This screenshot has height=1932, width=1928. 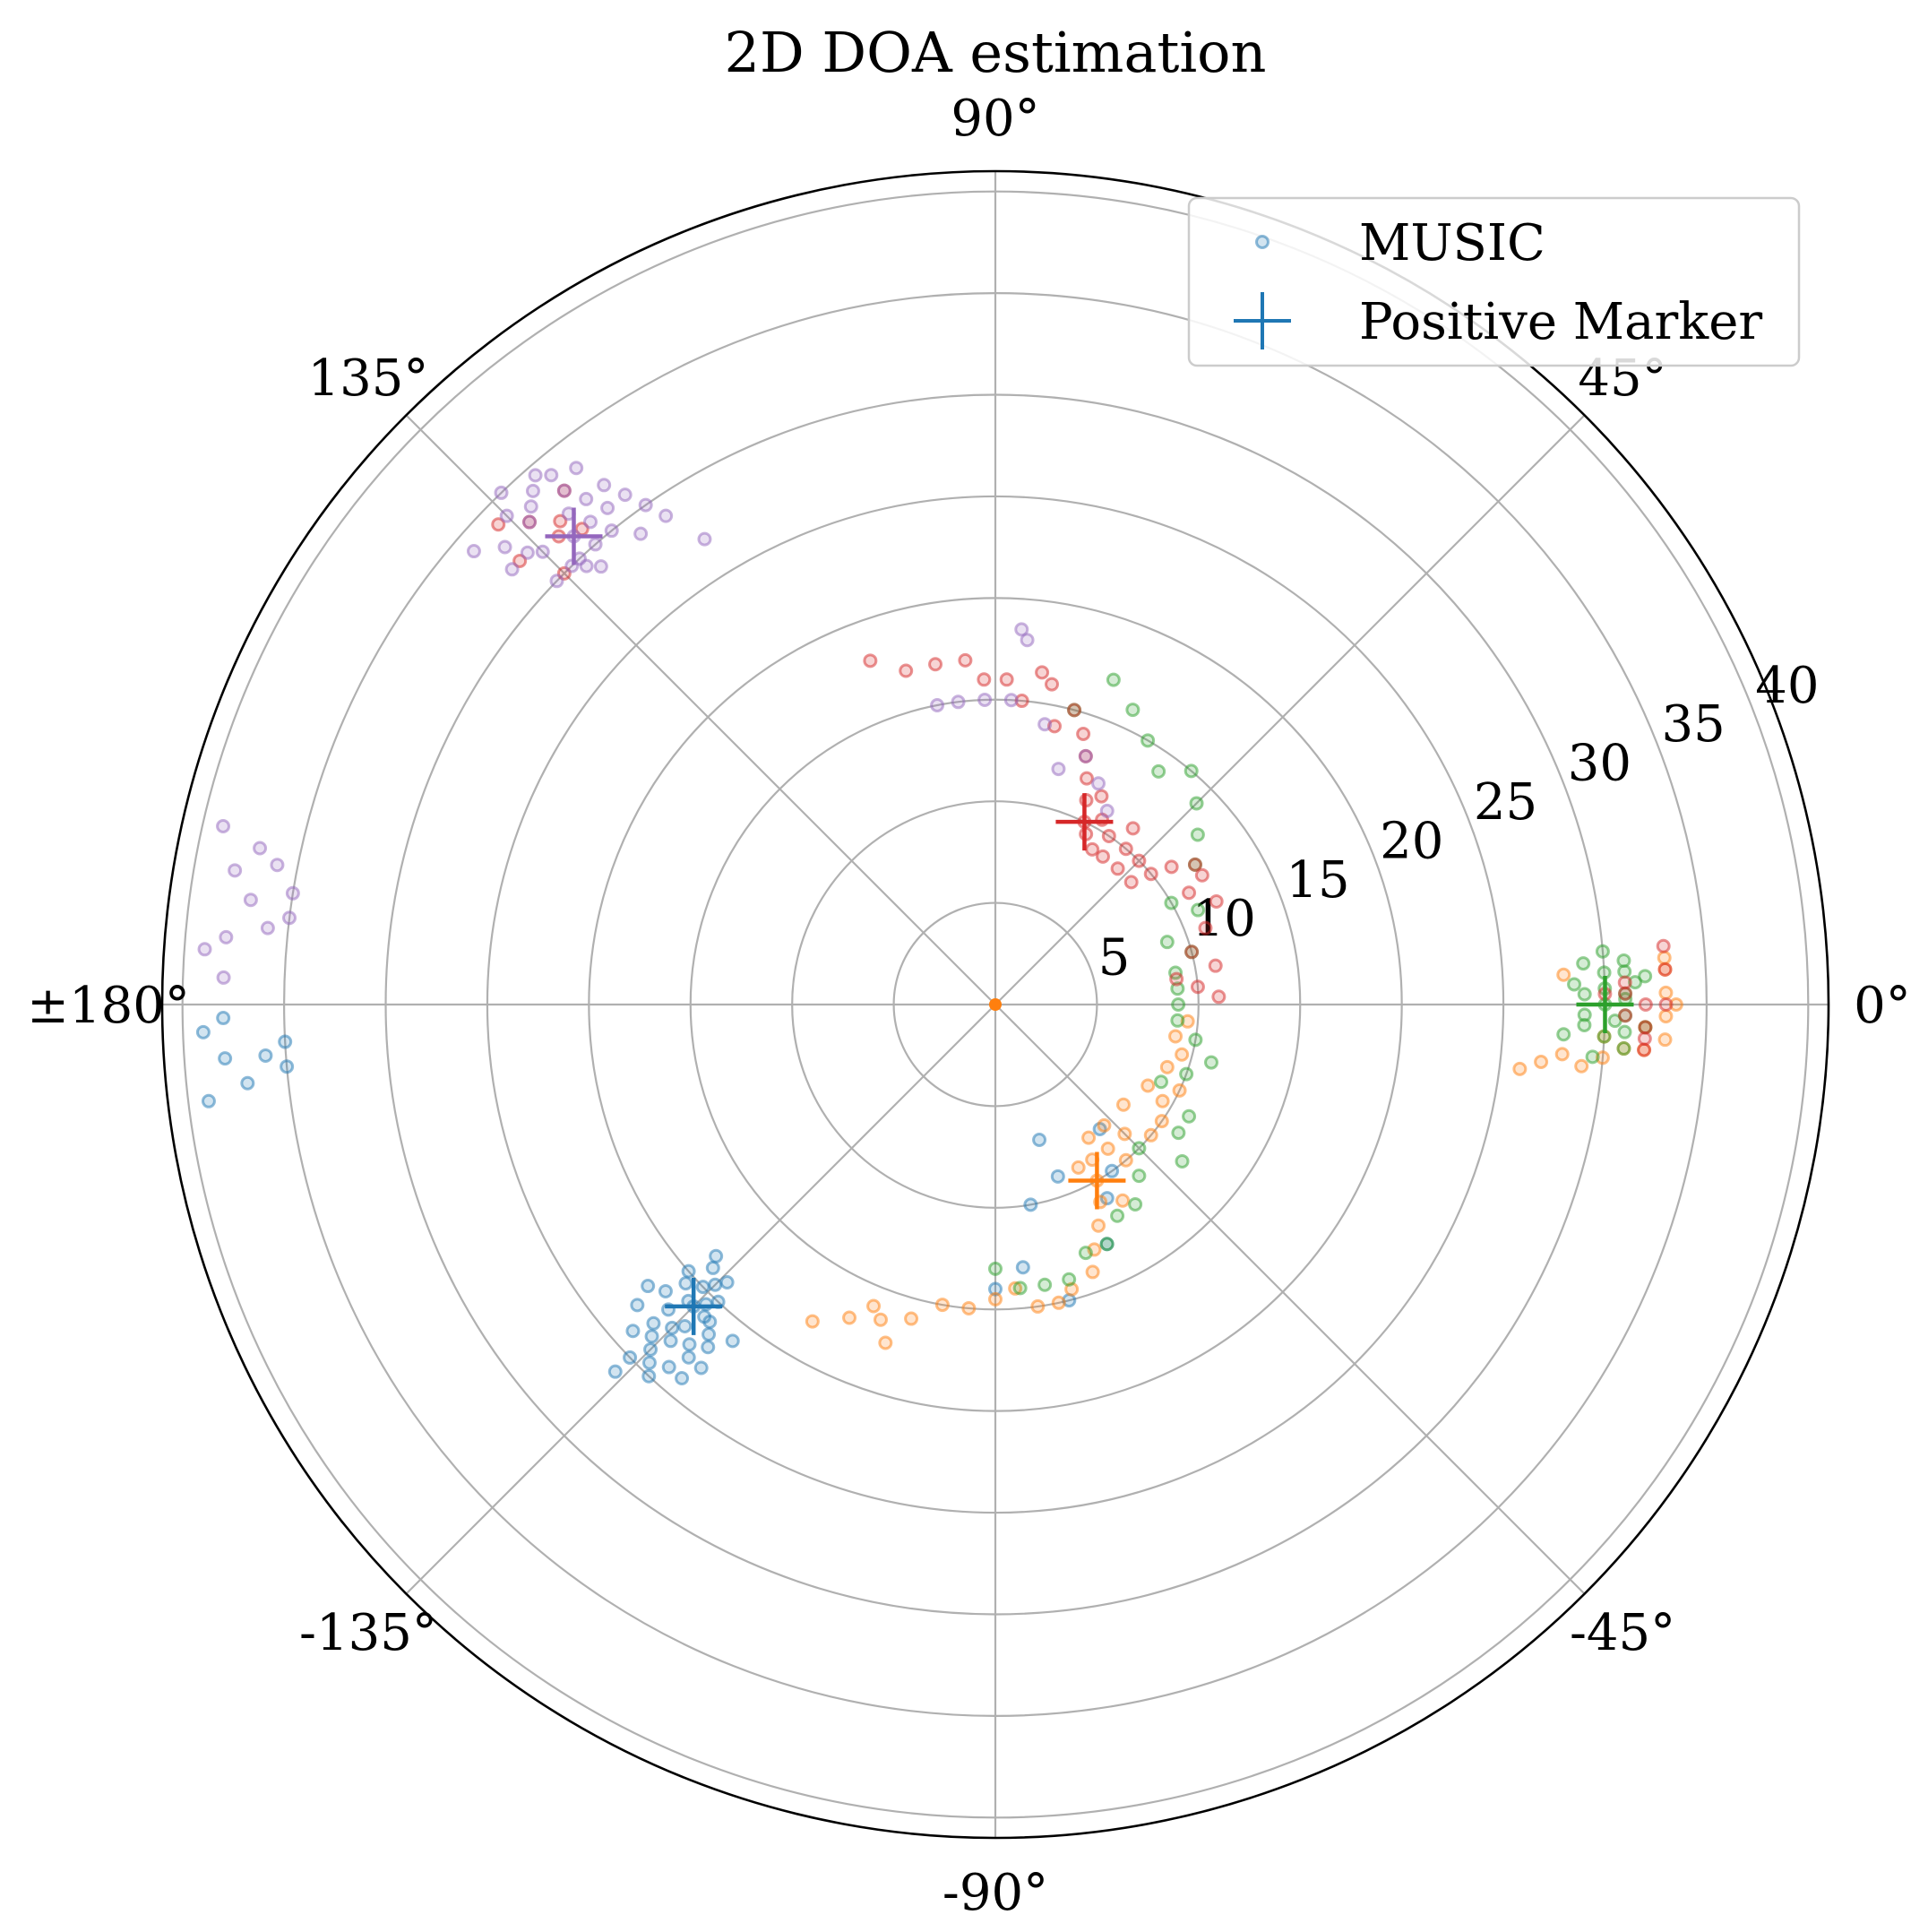 I want to click on radial-tick-label: 30, so click(x=1599, y=764).